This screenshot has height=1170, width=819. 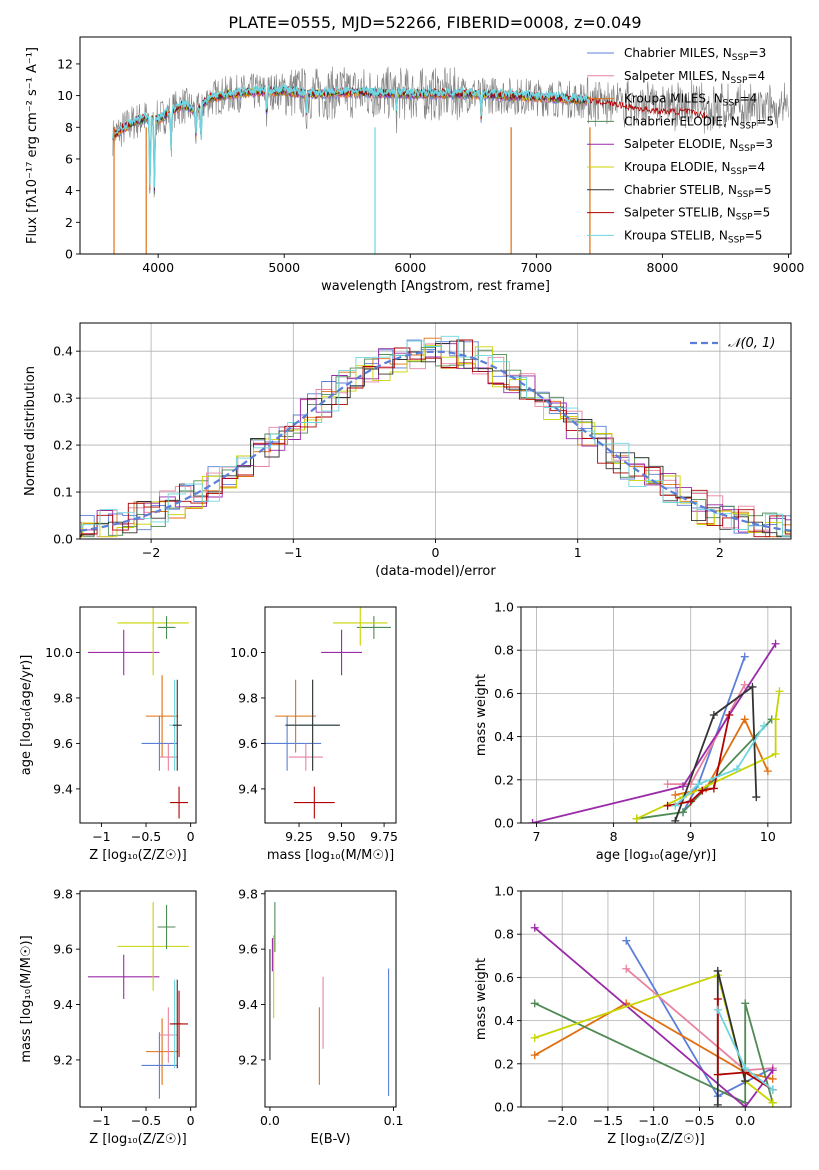 What do you see at coordinates (663, 267) in the screenshot?
I see `x-tick-label: 8000` at bounding box center [663, 267].